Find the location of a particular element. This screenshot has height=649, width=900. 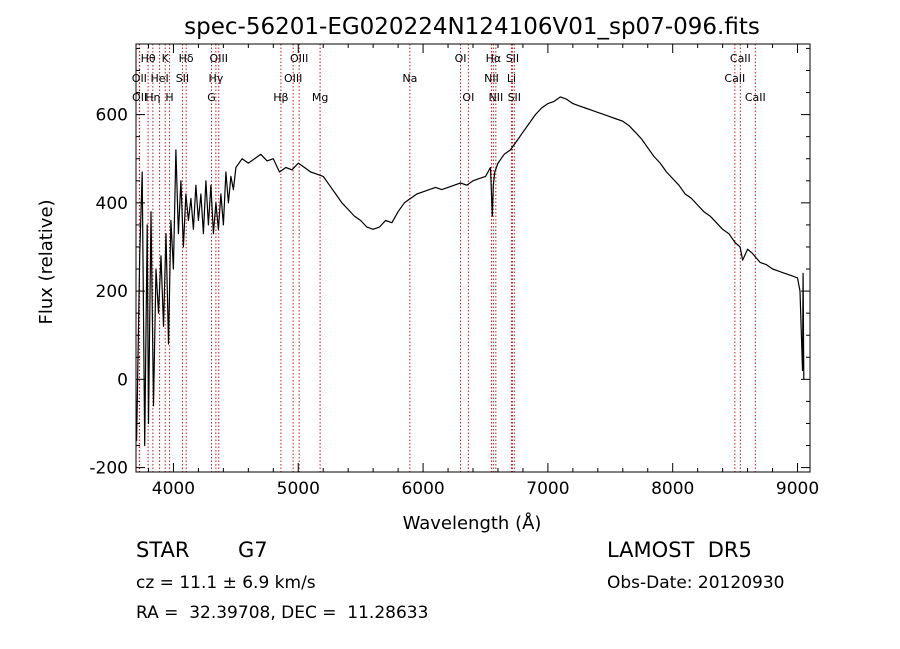

y-tick-label: 0 is located at coordinates (122, 380).